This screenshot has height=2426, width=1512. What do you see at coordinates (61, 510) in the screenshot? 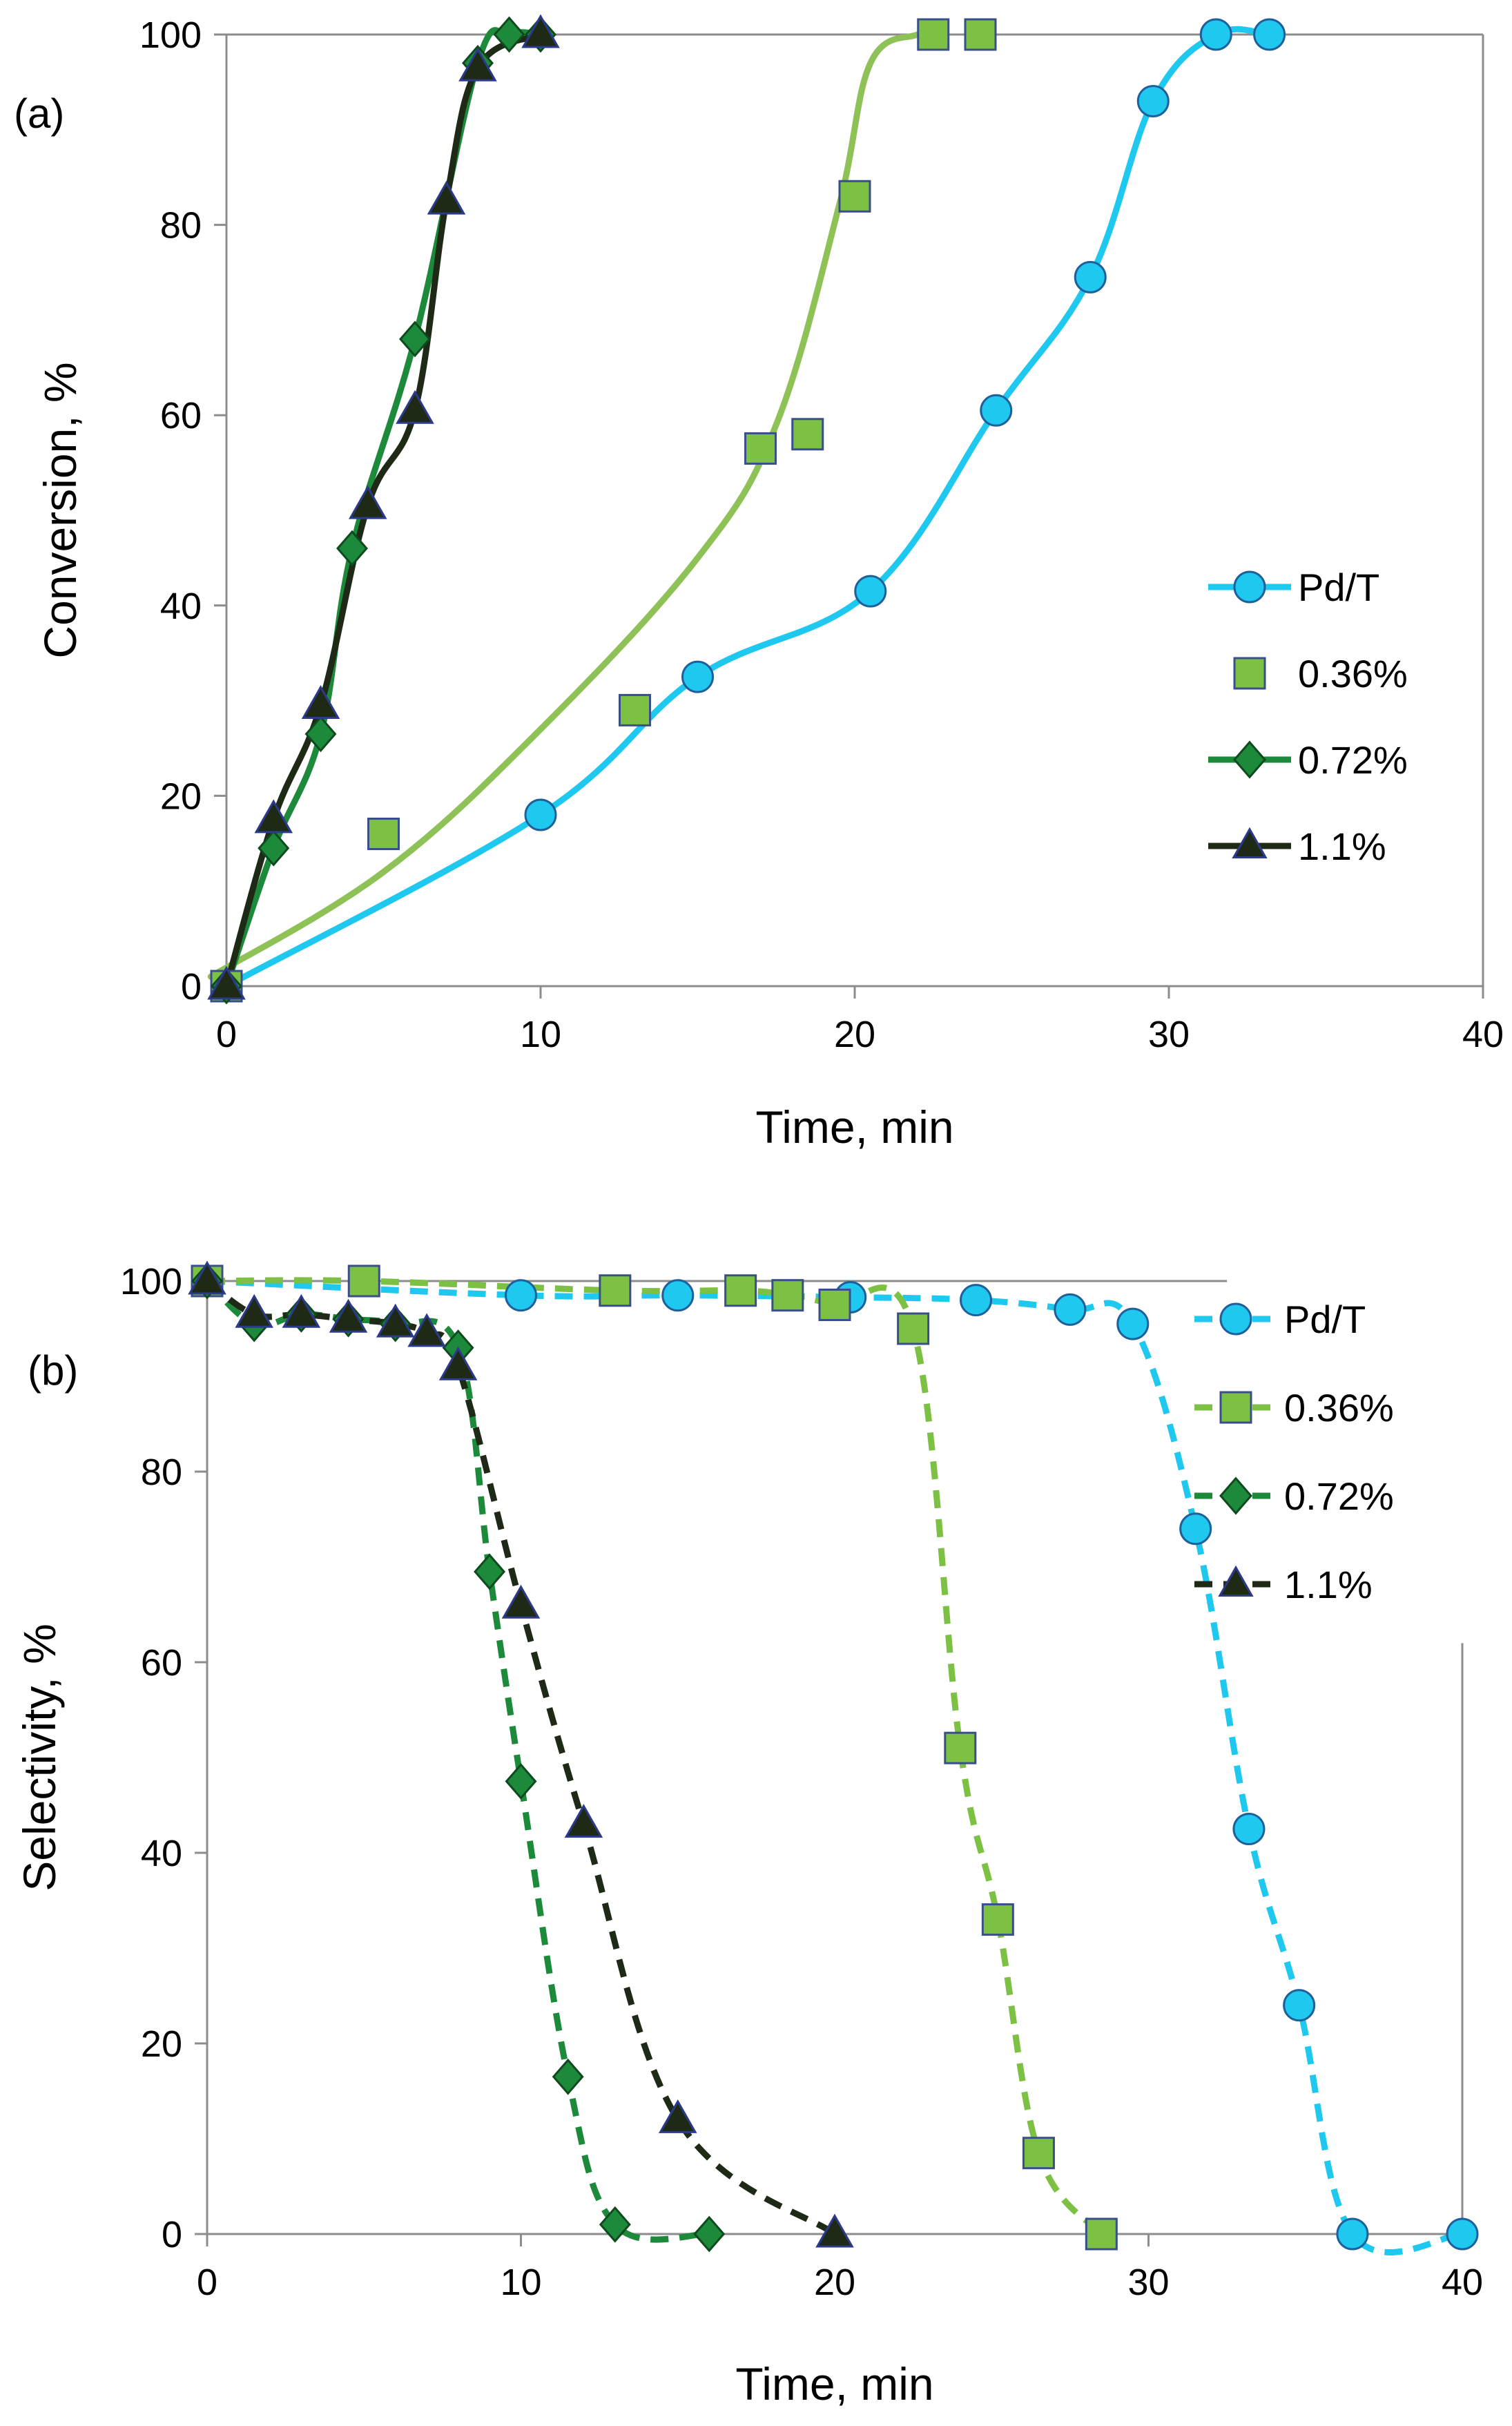
I see `y-axis-label: Conversion, %` at bounding box center [61, 510].